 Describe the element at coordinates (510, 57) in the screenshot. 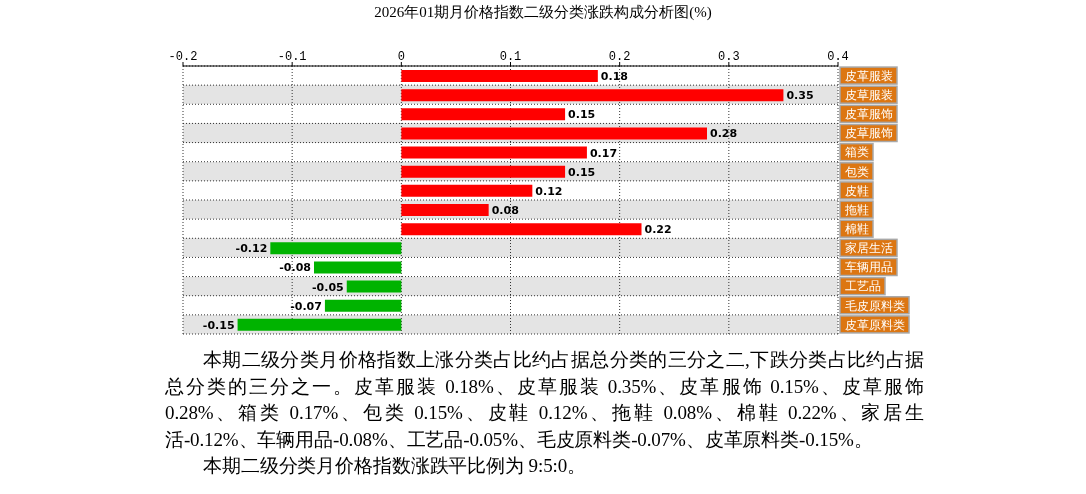

I see `x-tick-label: 0.1` at that location.